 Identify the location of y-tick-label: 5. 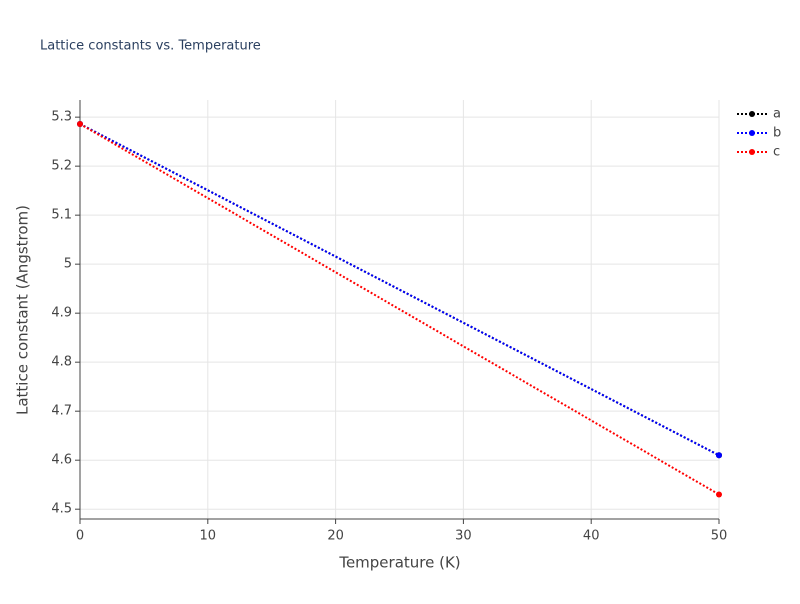
(68, 264).